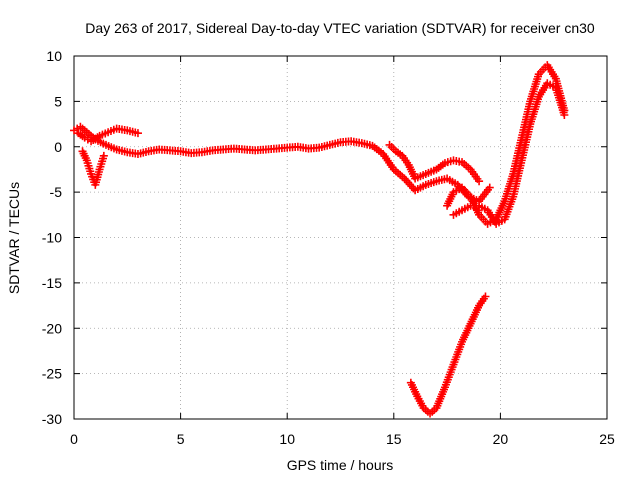 Image resolution: width=640 pixels, height=480 pixels. Describe the element at coordinates (282, 164) in the screenshot. I see `series-track-a` at that location.